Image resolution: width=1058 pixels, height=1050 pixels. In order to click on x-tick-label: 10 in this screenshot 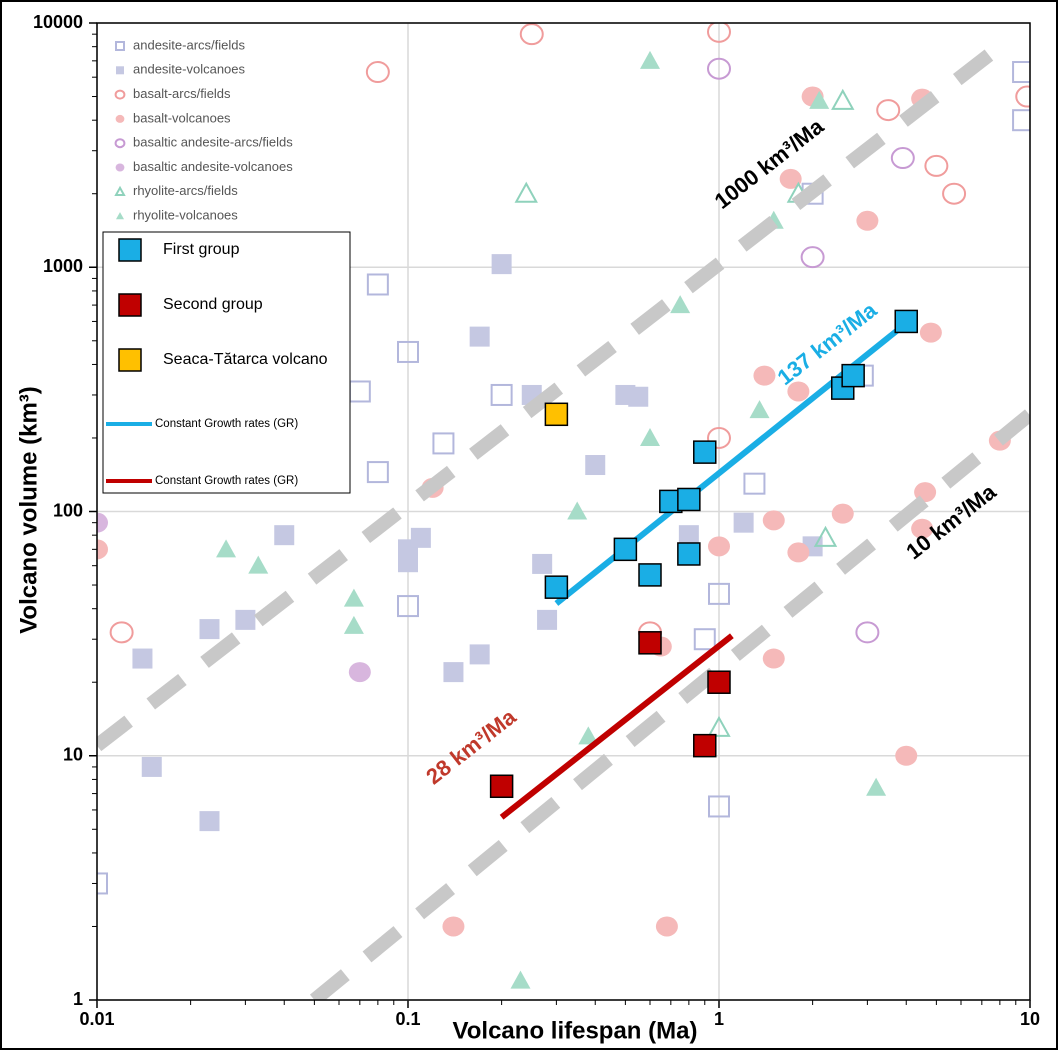, I will do `click(1030, 1019)`.